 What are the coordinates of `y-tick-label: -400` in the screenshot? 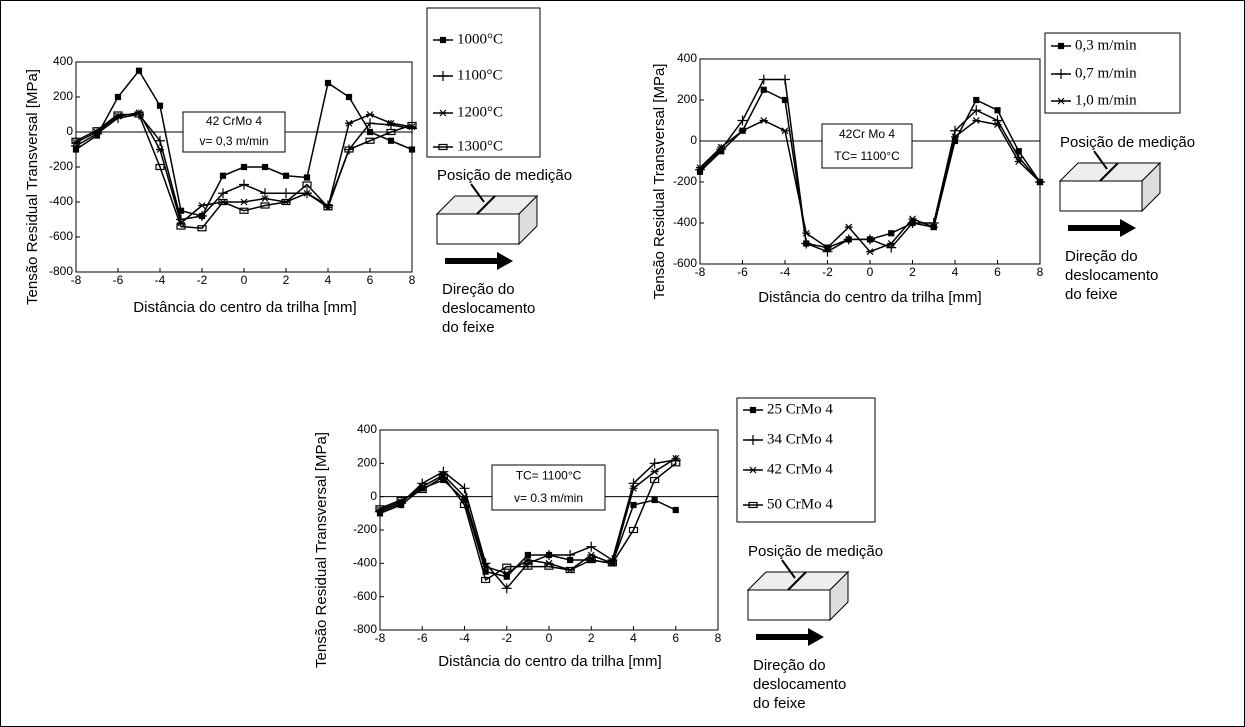 It's located at (61, 201).